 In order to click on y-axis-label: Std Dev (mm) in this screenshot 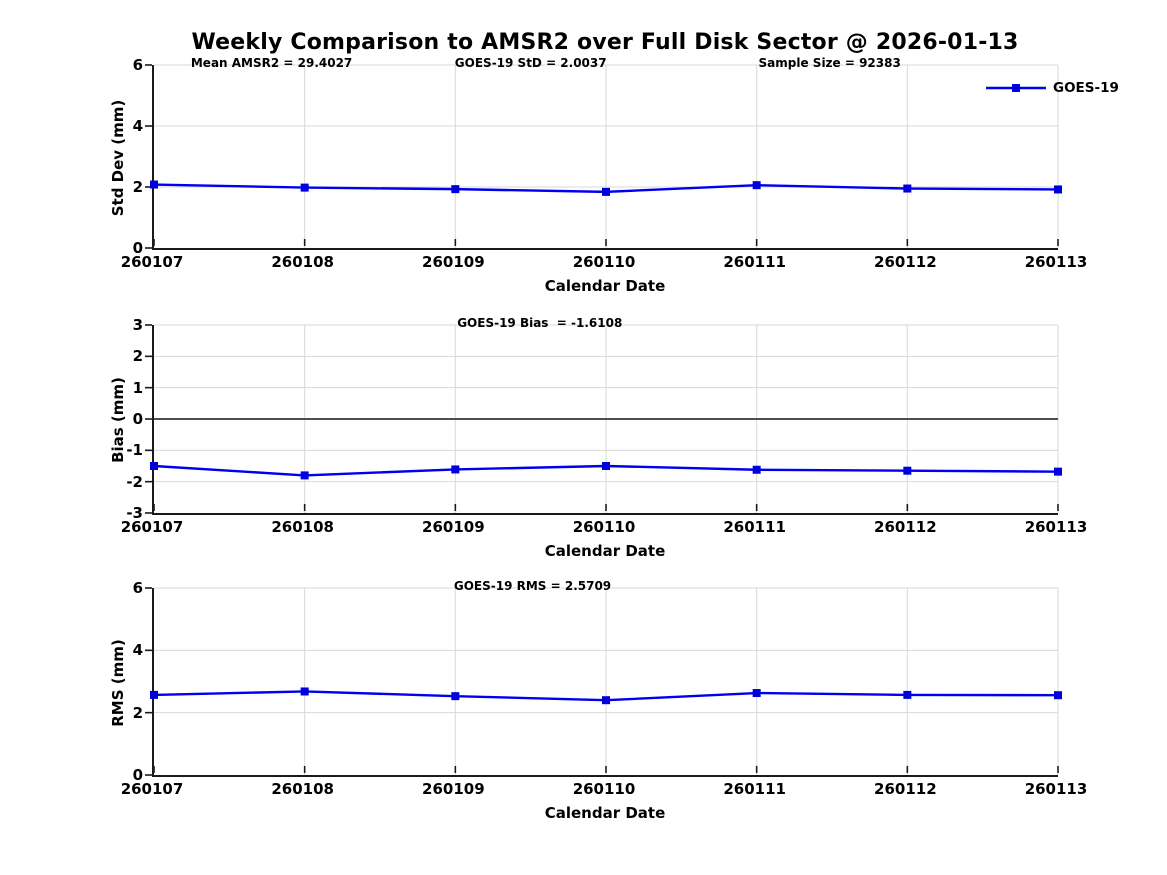, I will do `click(118, 157)`.